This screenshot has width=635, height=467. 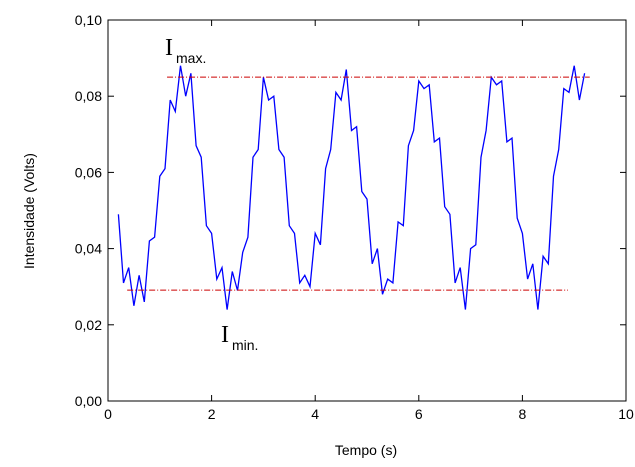 What do you see at coordinates (419, 414) in the screenshot?
I see `x-tick-label: 6` at bounding box center [419, 414].